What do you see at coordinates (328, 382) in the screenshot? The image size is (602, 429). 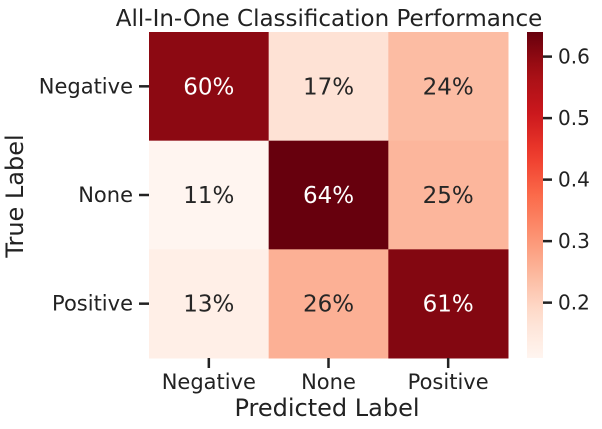 I see `x-tick-label: None` at bounding box center [328, 382].